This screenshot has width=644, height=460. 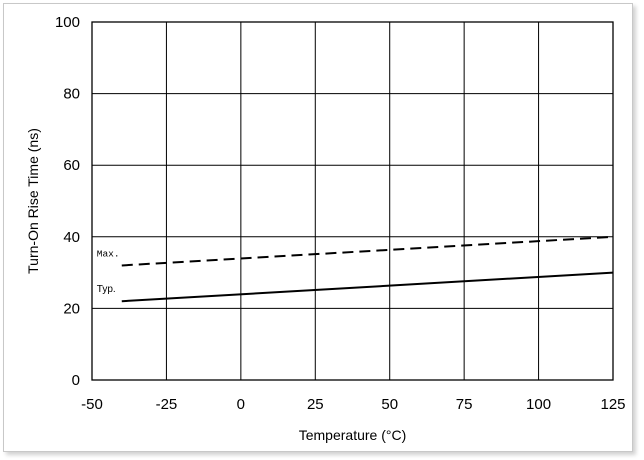 I want to click on x-tick-label: 100, so click(x=538, y=404).